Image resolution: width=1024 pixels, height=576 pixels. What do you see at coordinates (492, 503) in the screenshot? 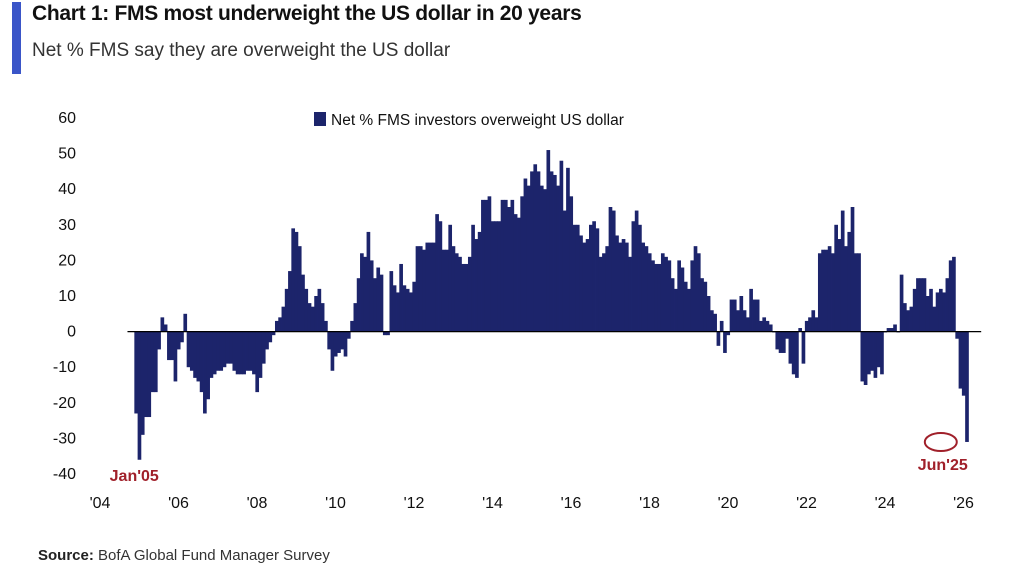
I see `x-tick-label: '14` at bounding box center [492, 503].